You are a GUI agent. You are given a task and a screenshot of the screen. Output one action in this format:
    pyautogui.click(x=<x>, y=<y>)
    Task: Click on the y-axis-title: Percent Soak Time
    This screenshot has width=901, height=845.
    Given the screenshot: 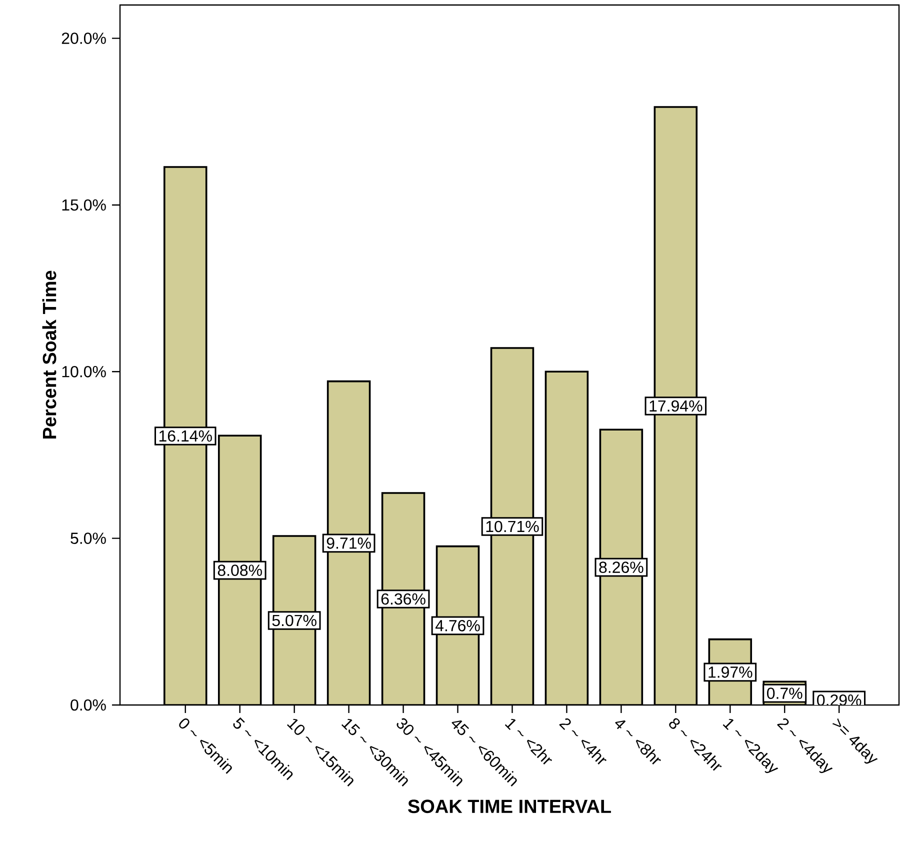 What is the action you would take?
    pyautogui.click(x=49, y=354)
    